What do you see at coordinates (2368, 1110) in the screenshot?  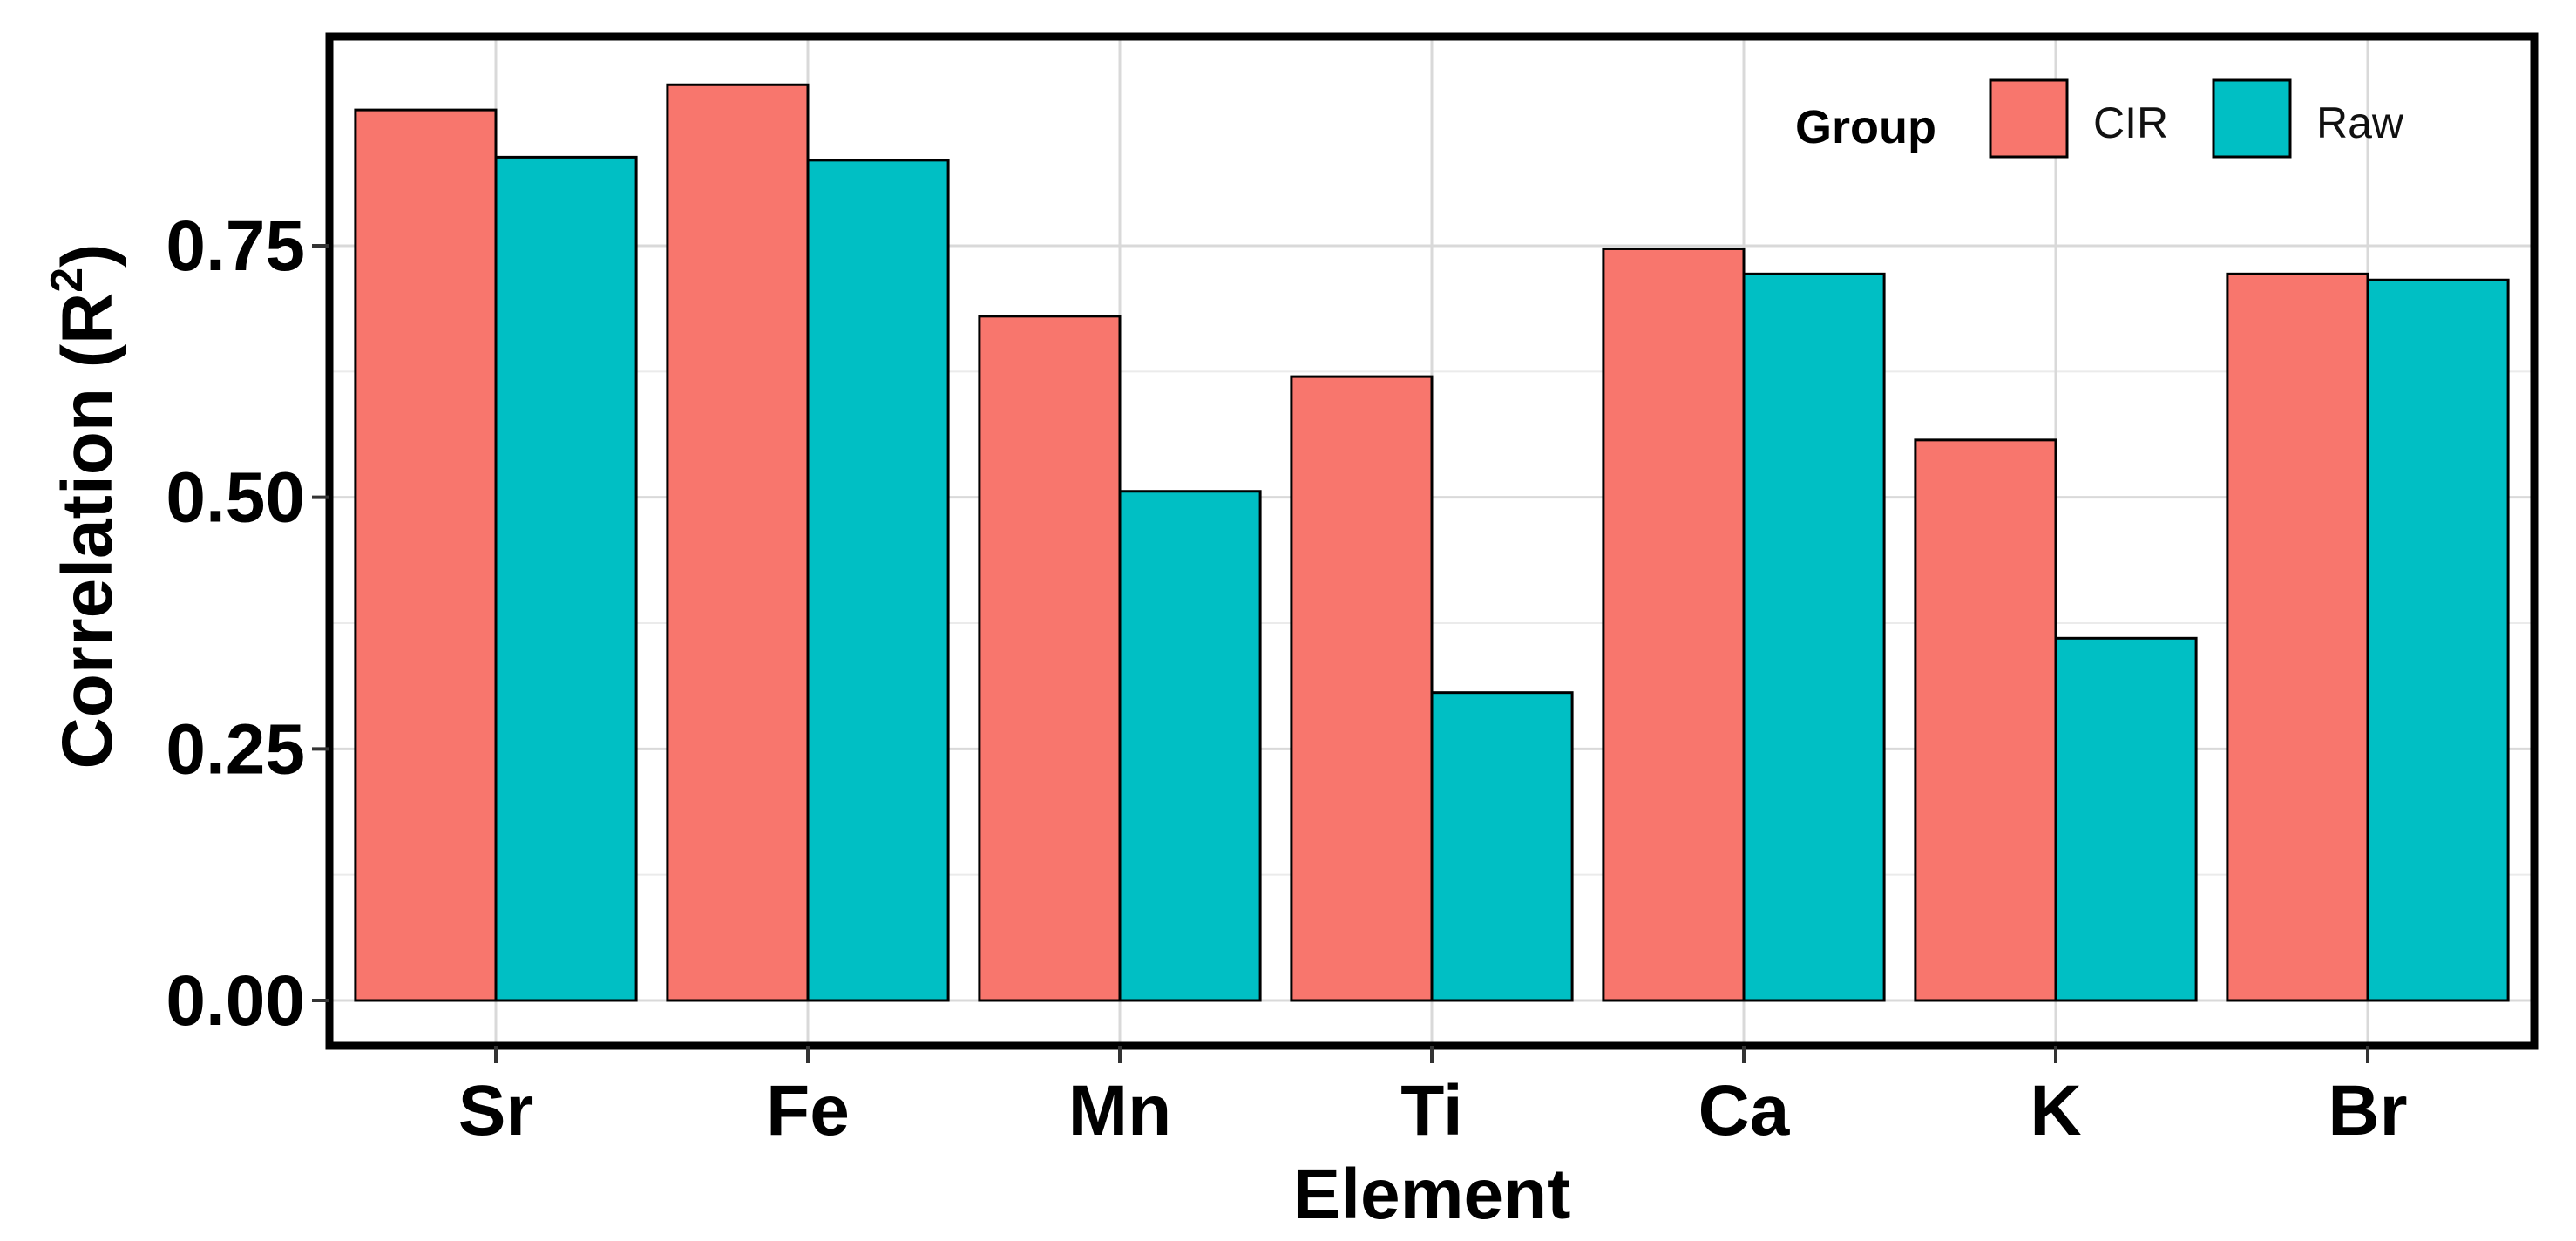 I see `x-tick-label-br: Br` at bounding box center [2368, 1110].